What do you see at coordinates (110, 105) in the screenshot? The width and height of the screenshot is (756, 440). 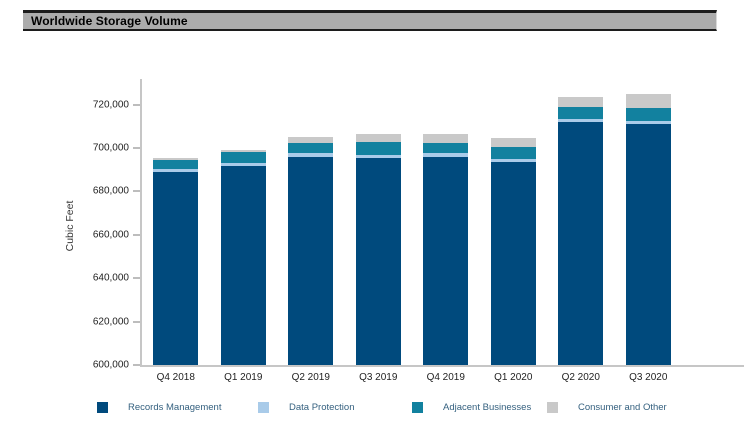 I see `y-tick-label: 720,000` at bounding box center [110, 105].